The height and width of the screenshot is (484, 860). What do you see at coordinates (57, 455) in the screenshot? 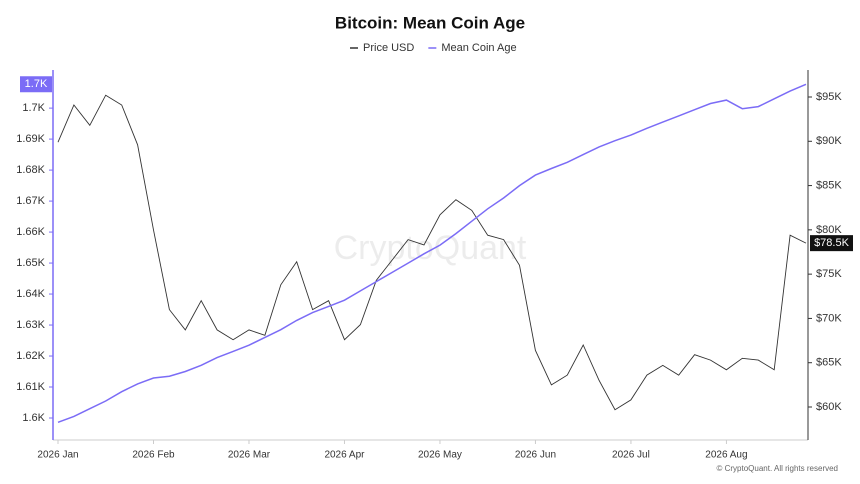
I see `x-tick-label: 2026 Jan` at bounding box center [57, 455].